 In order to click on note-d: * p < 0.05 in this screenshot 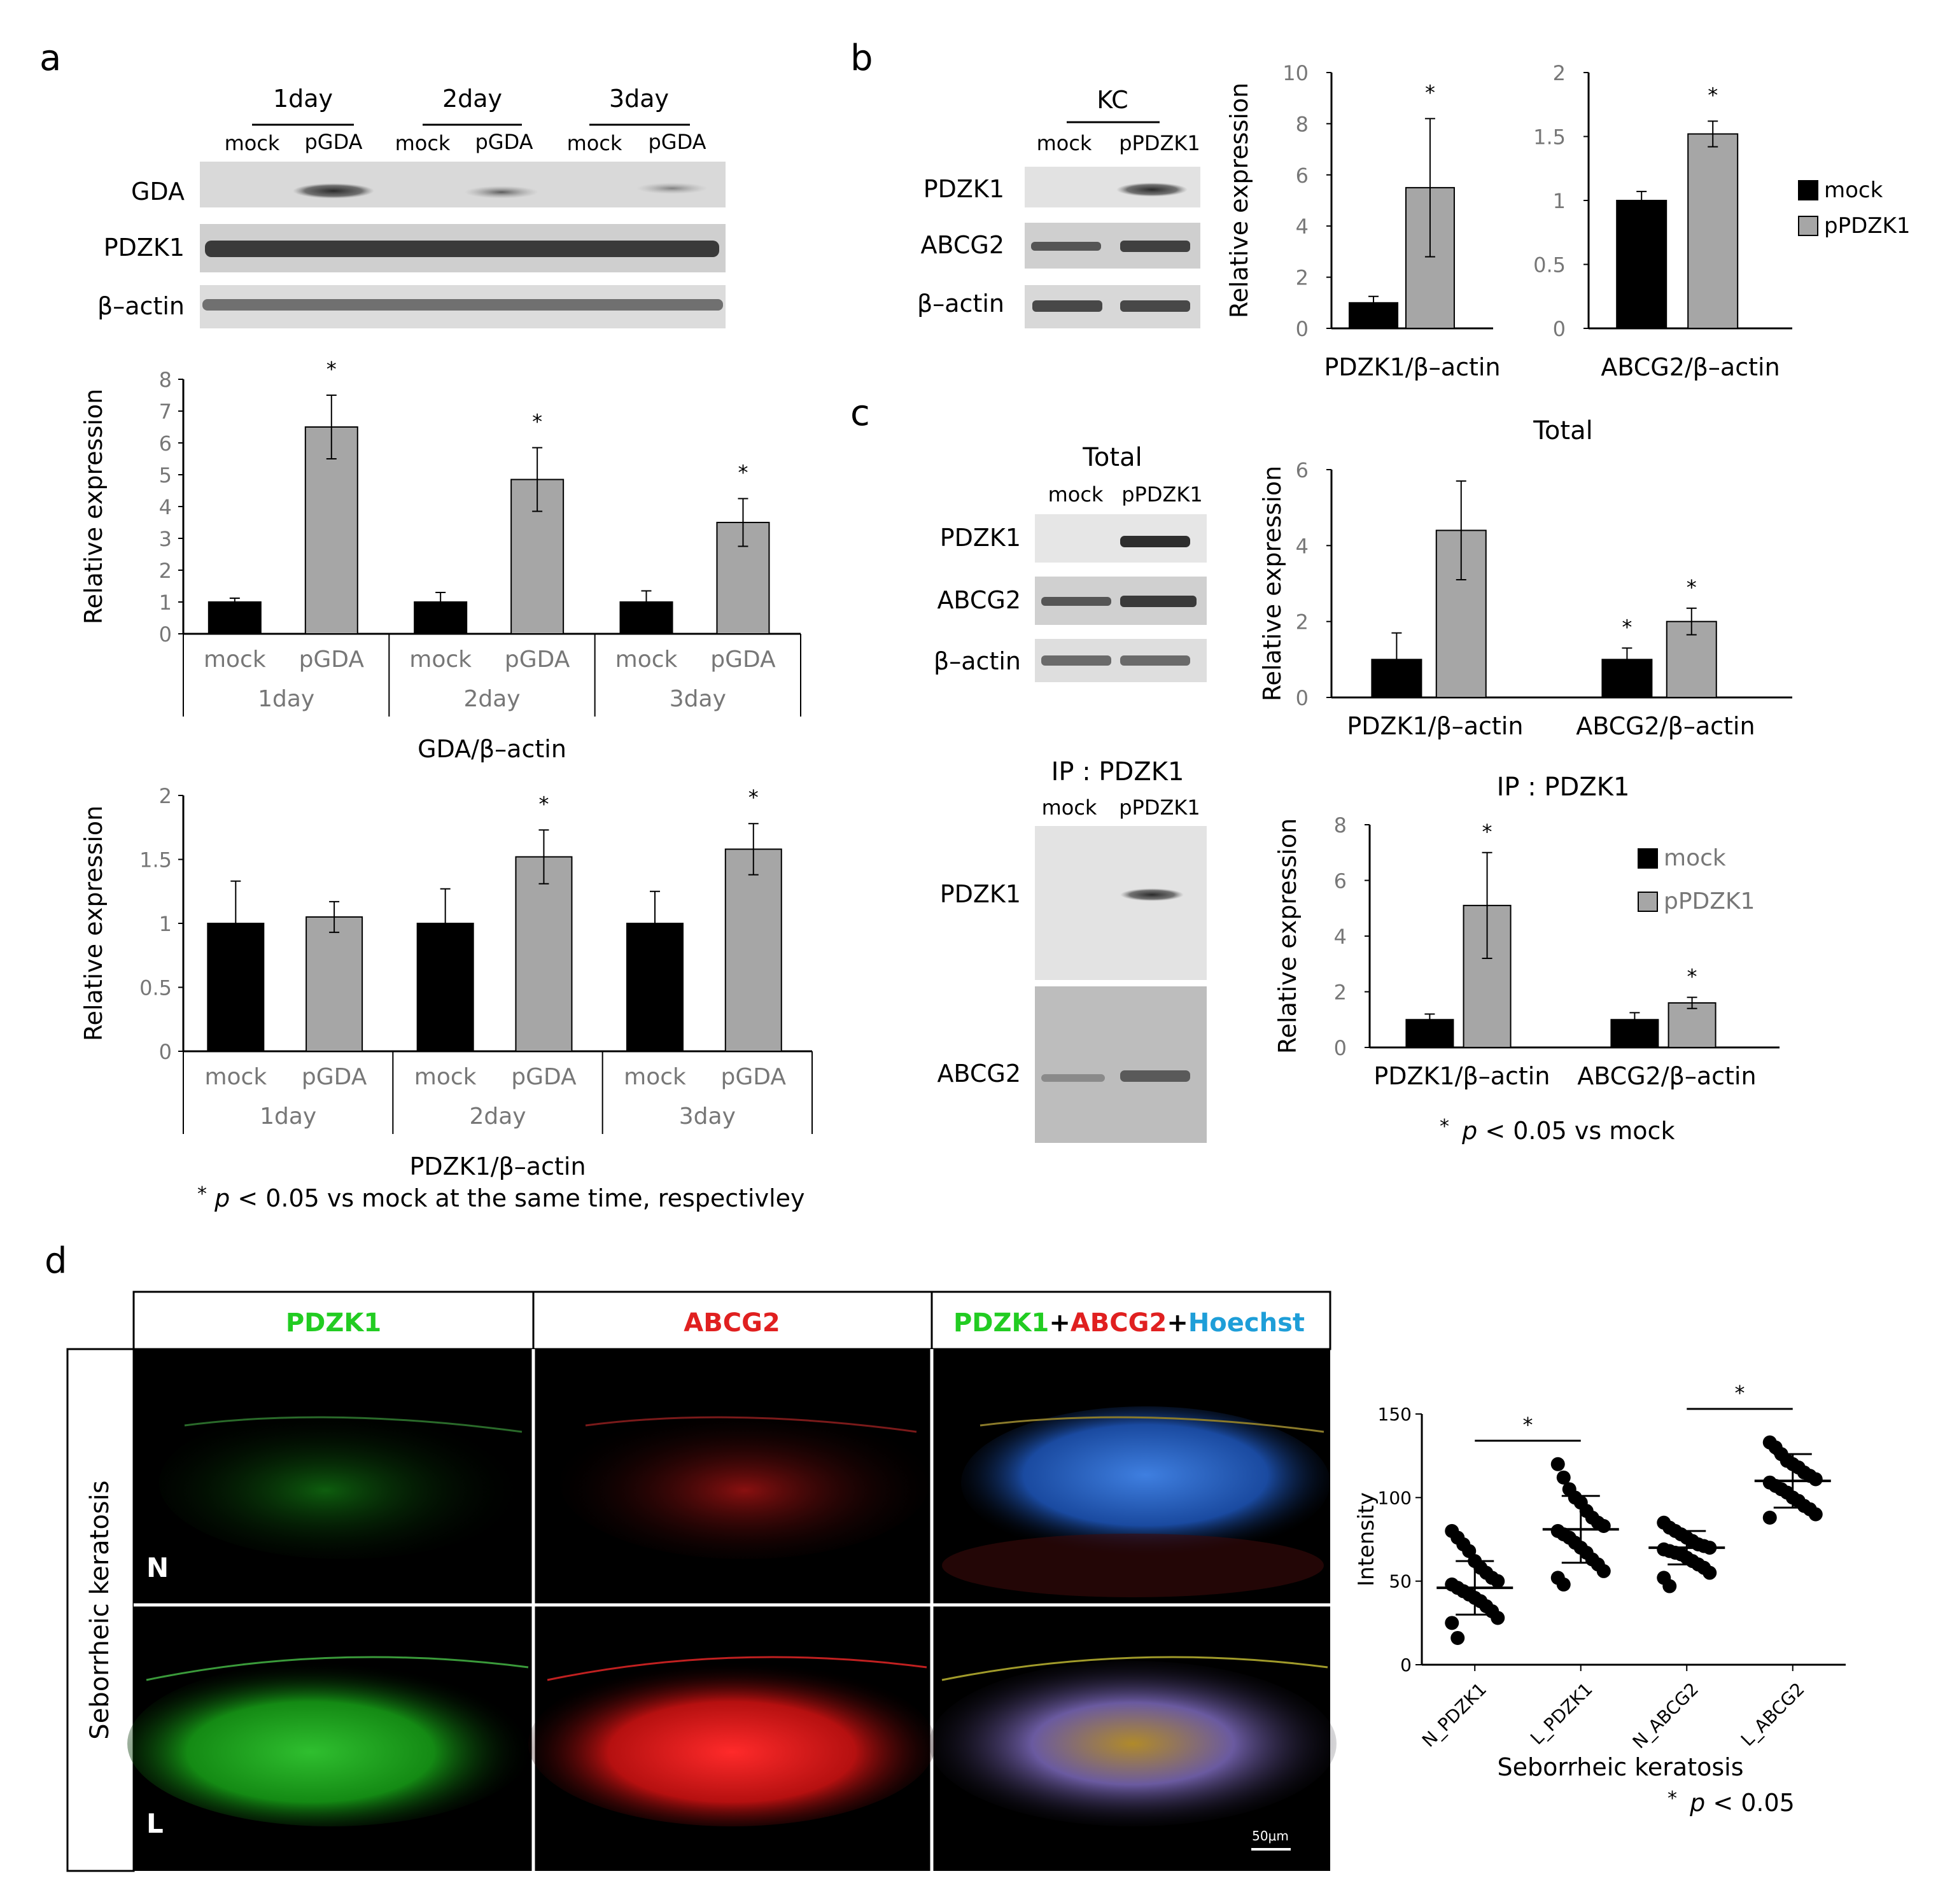, I will do `click(1731, 1799)`.